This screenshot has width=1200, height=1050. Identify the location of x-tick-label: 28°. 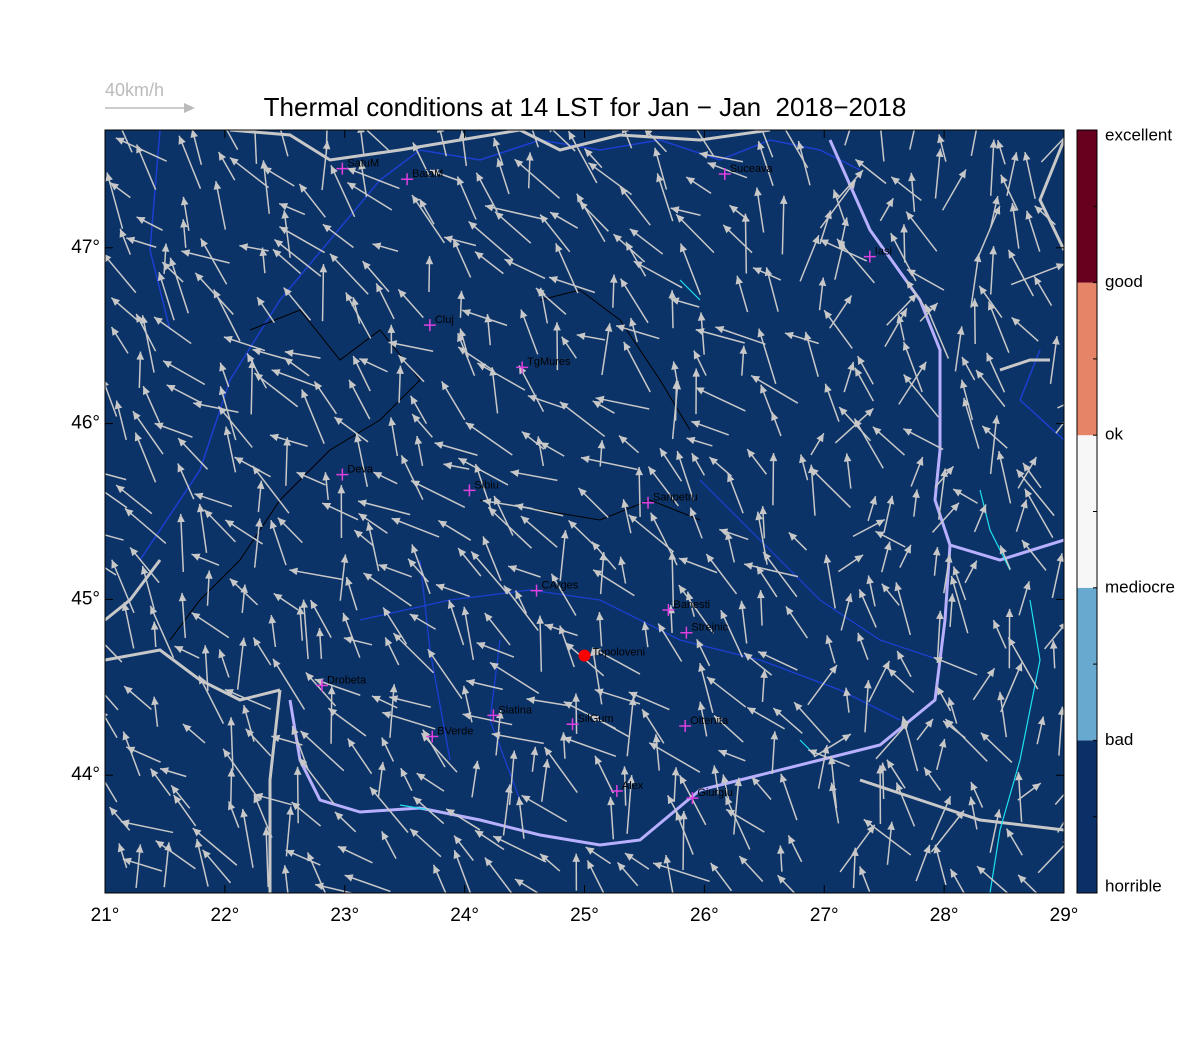
(944, 915).